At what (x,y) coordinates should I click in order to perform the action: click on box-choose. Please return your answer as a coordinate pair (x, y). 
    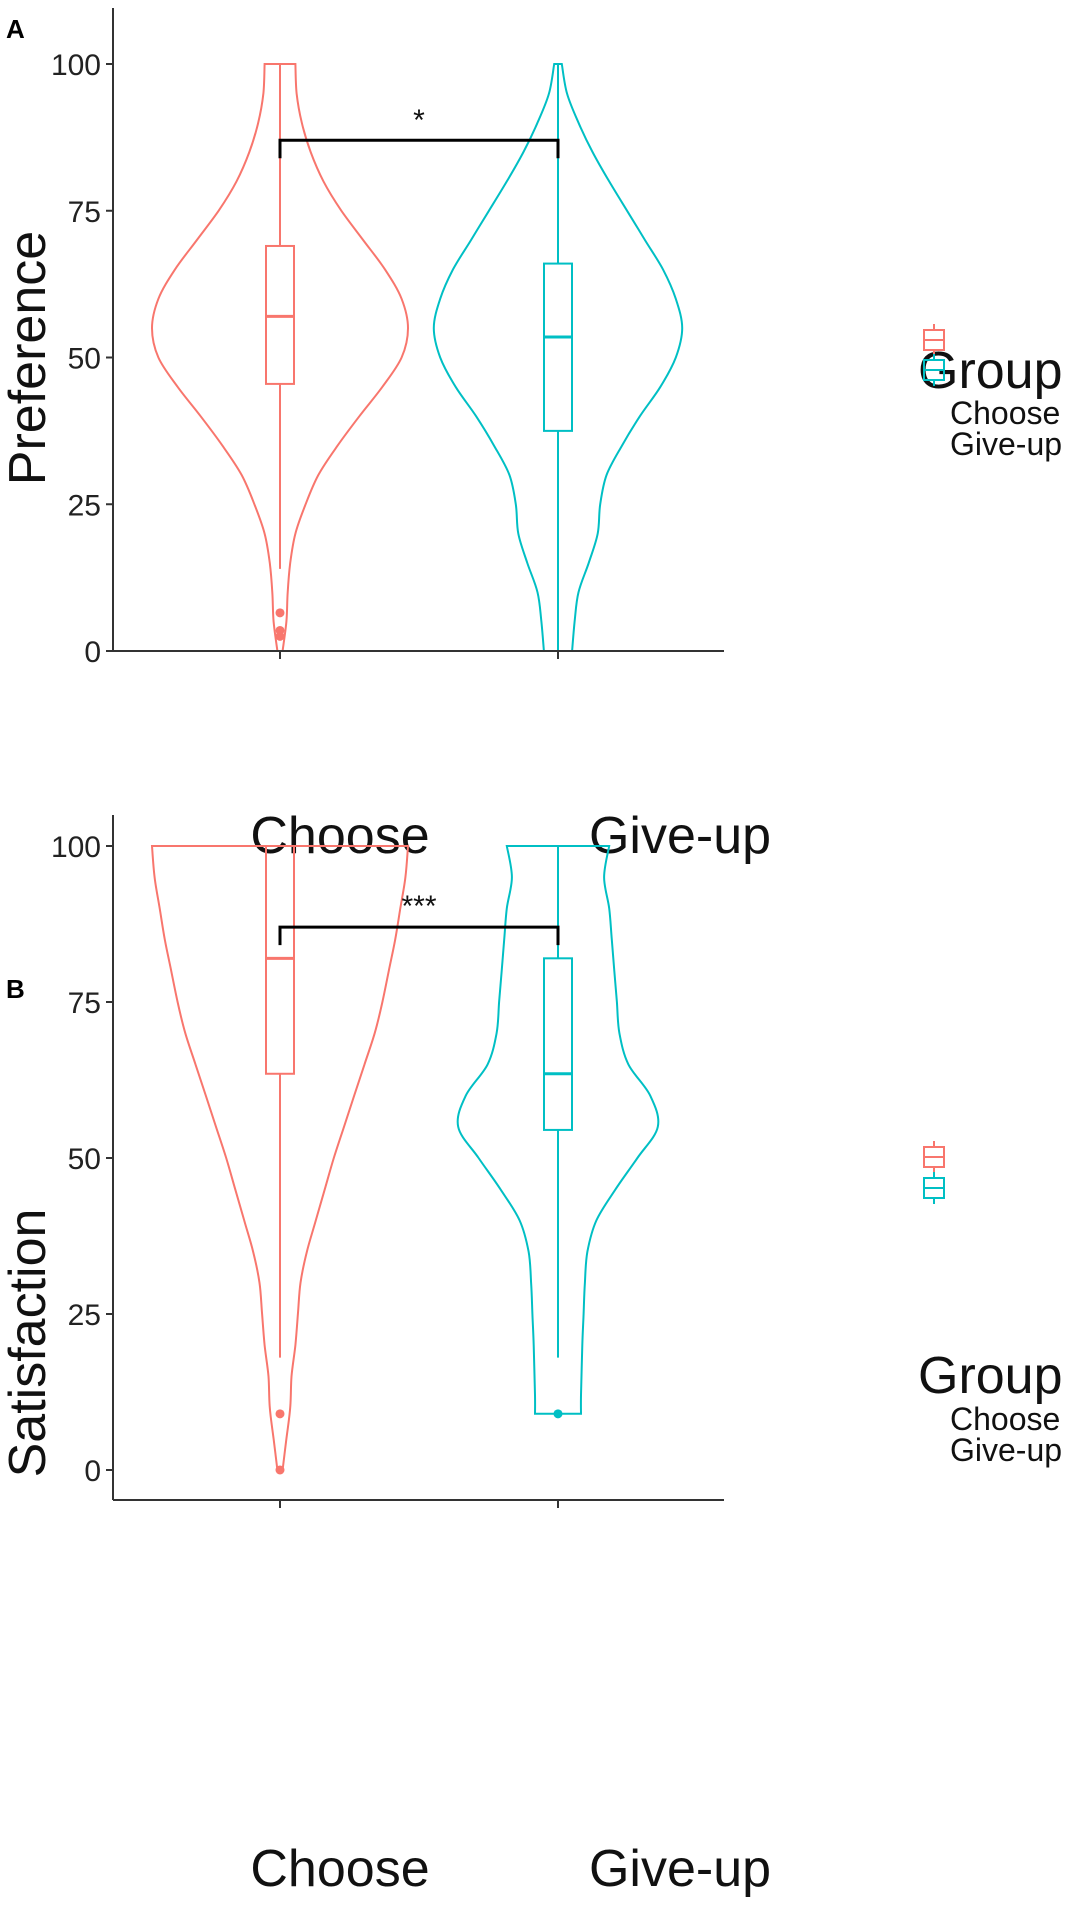
    Looking at the image, I should click on (280, 960).